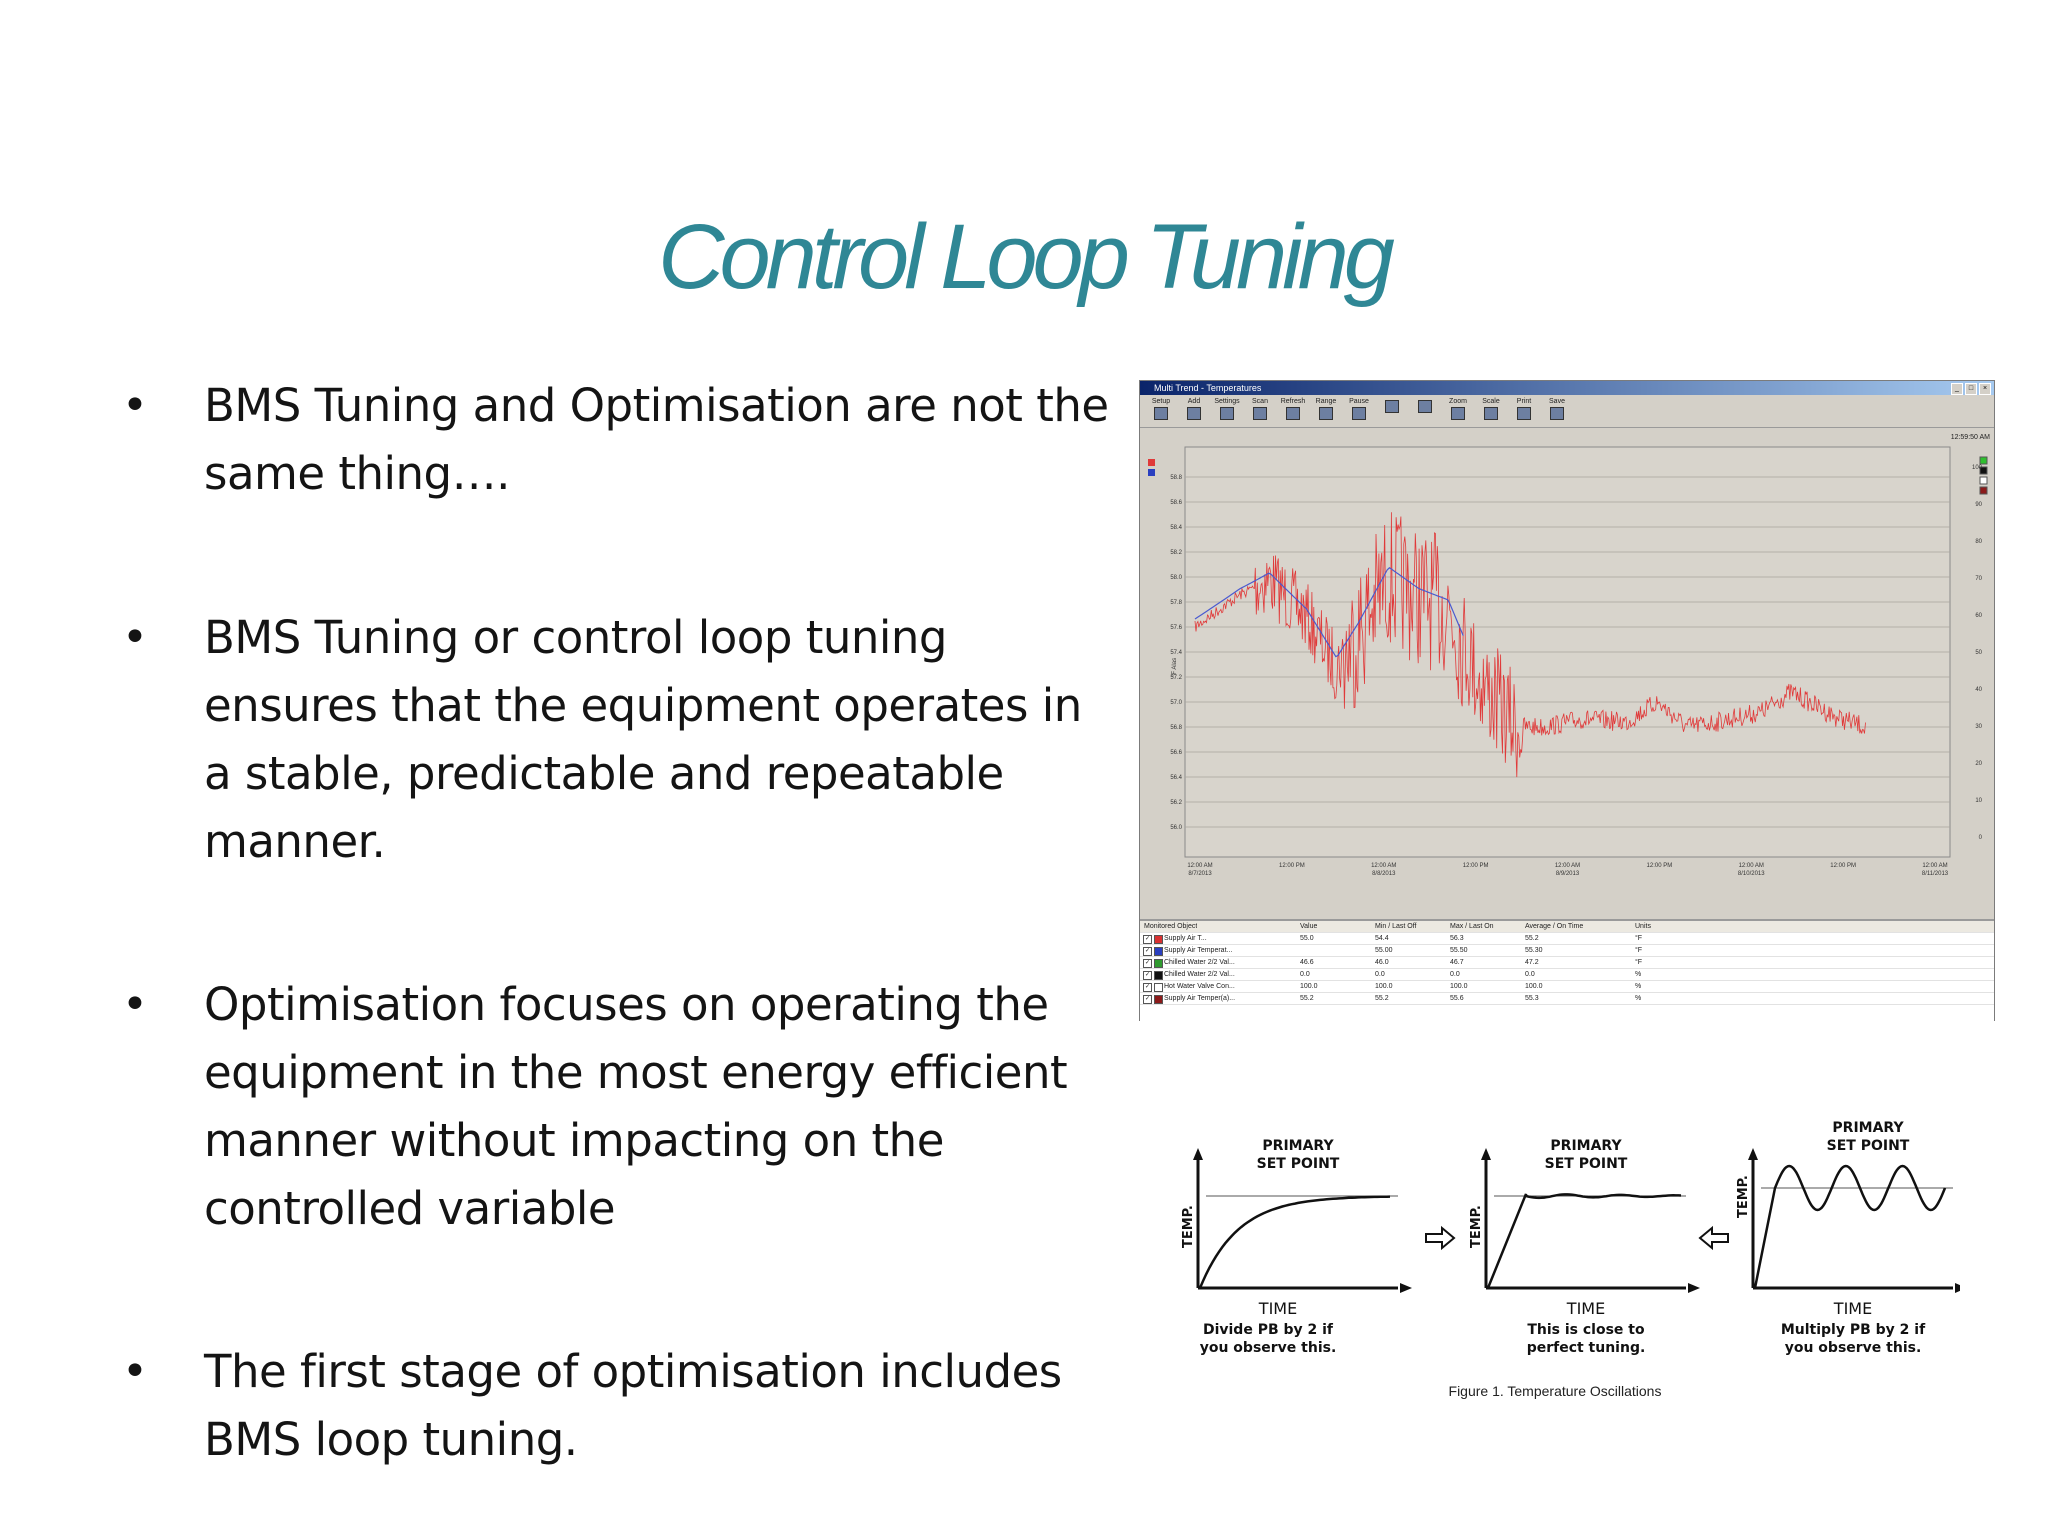  Describe the element at coordinates (1158, 999) in the screenshot. I see `series-color-swatch` at that location.